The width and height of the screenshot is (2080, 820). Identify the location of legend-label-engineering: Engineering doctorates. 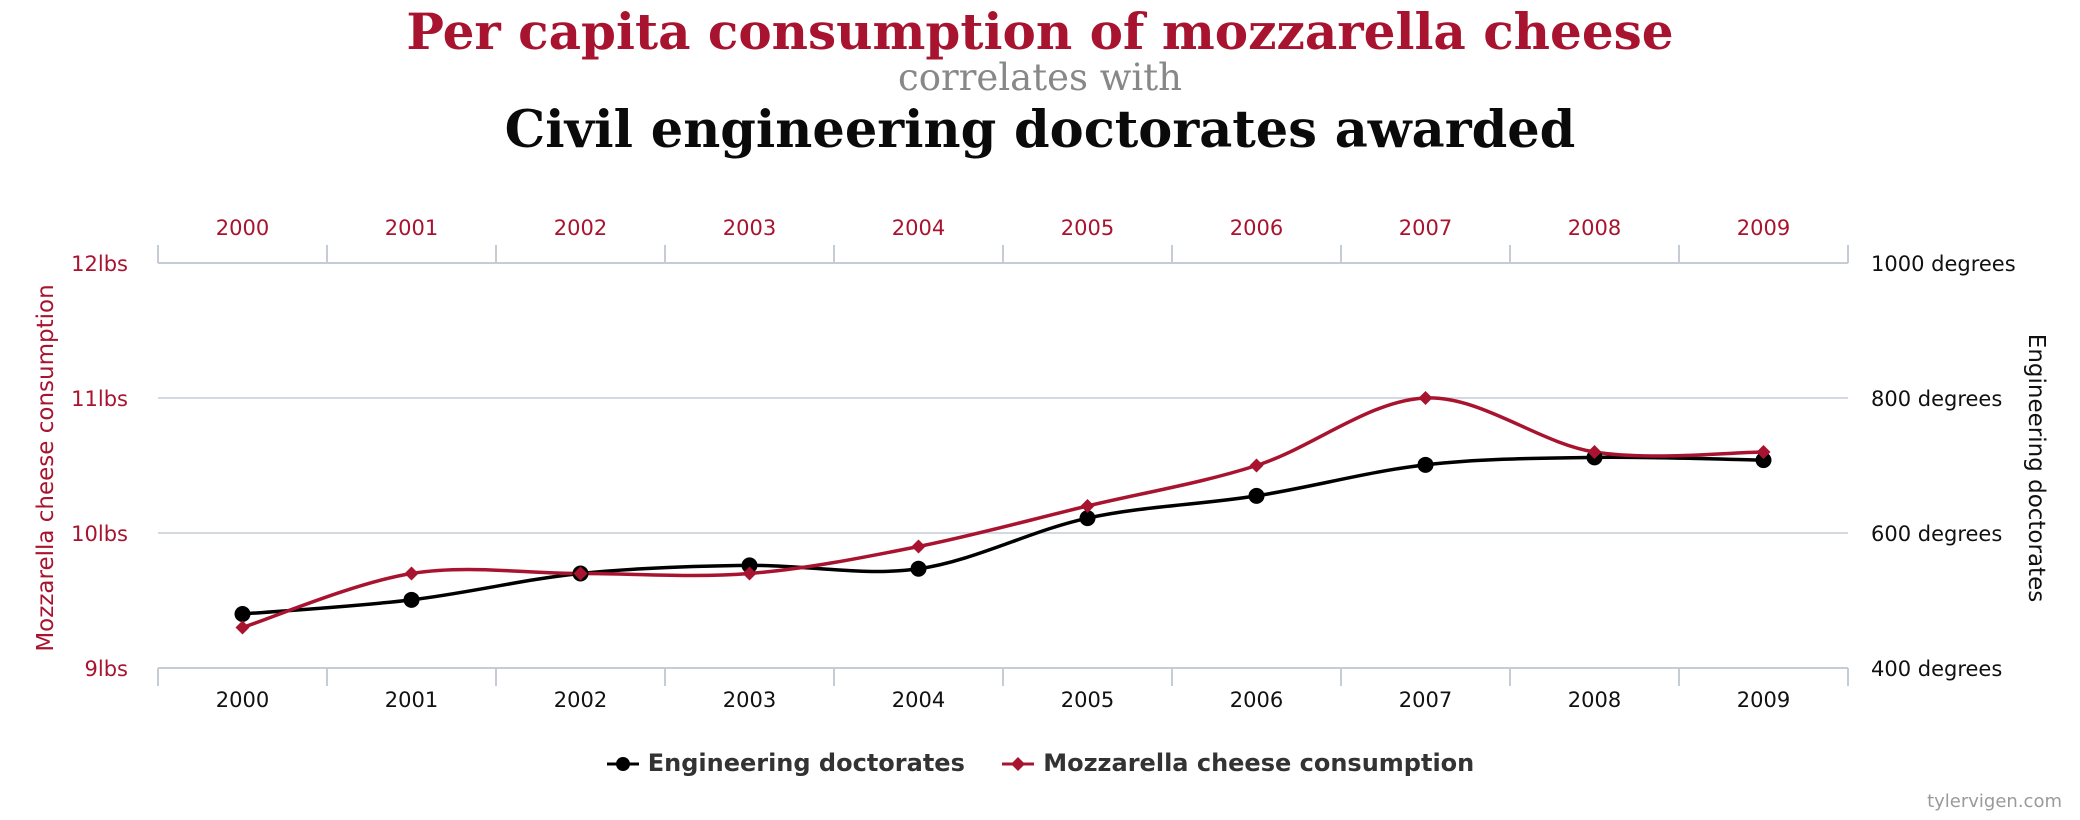
(806, 763).